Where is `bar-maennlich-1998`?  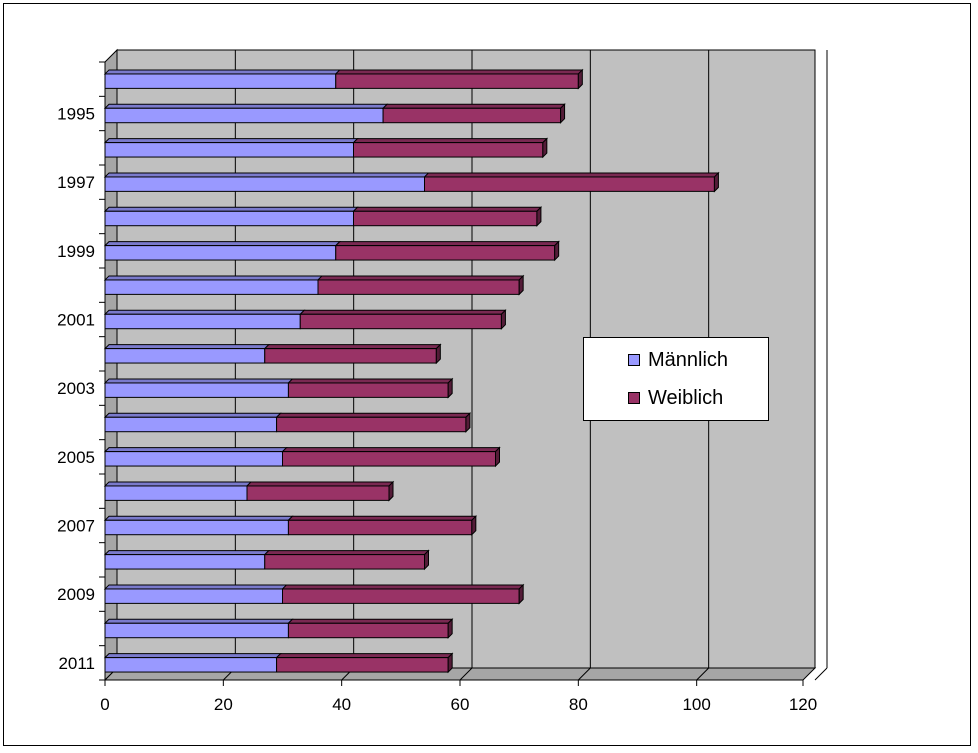 bar-maennlich-1998 is located at coordinates (229, 218).